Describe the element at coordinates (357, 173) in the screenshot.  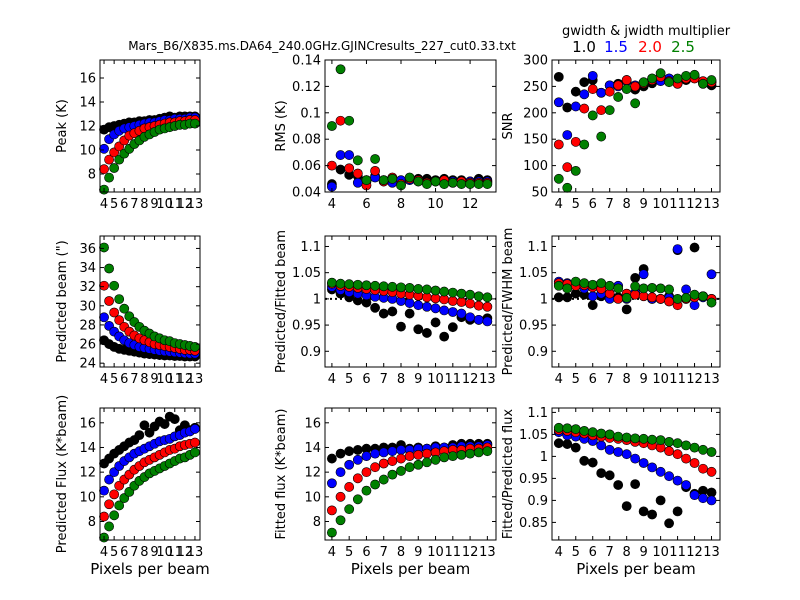
I see `point-2.0-3` at that location.